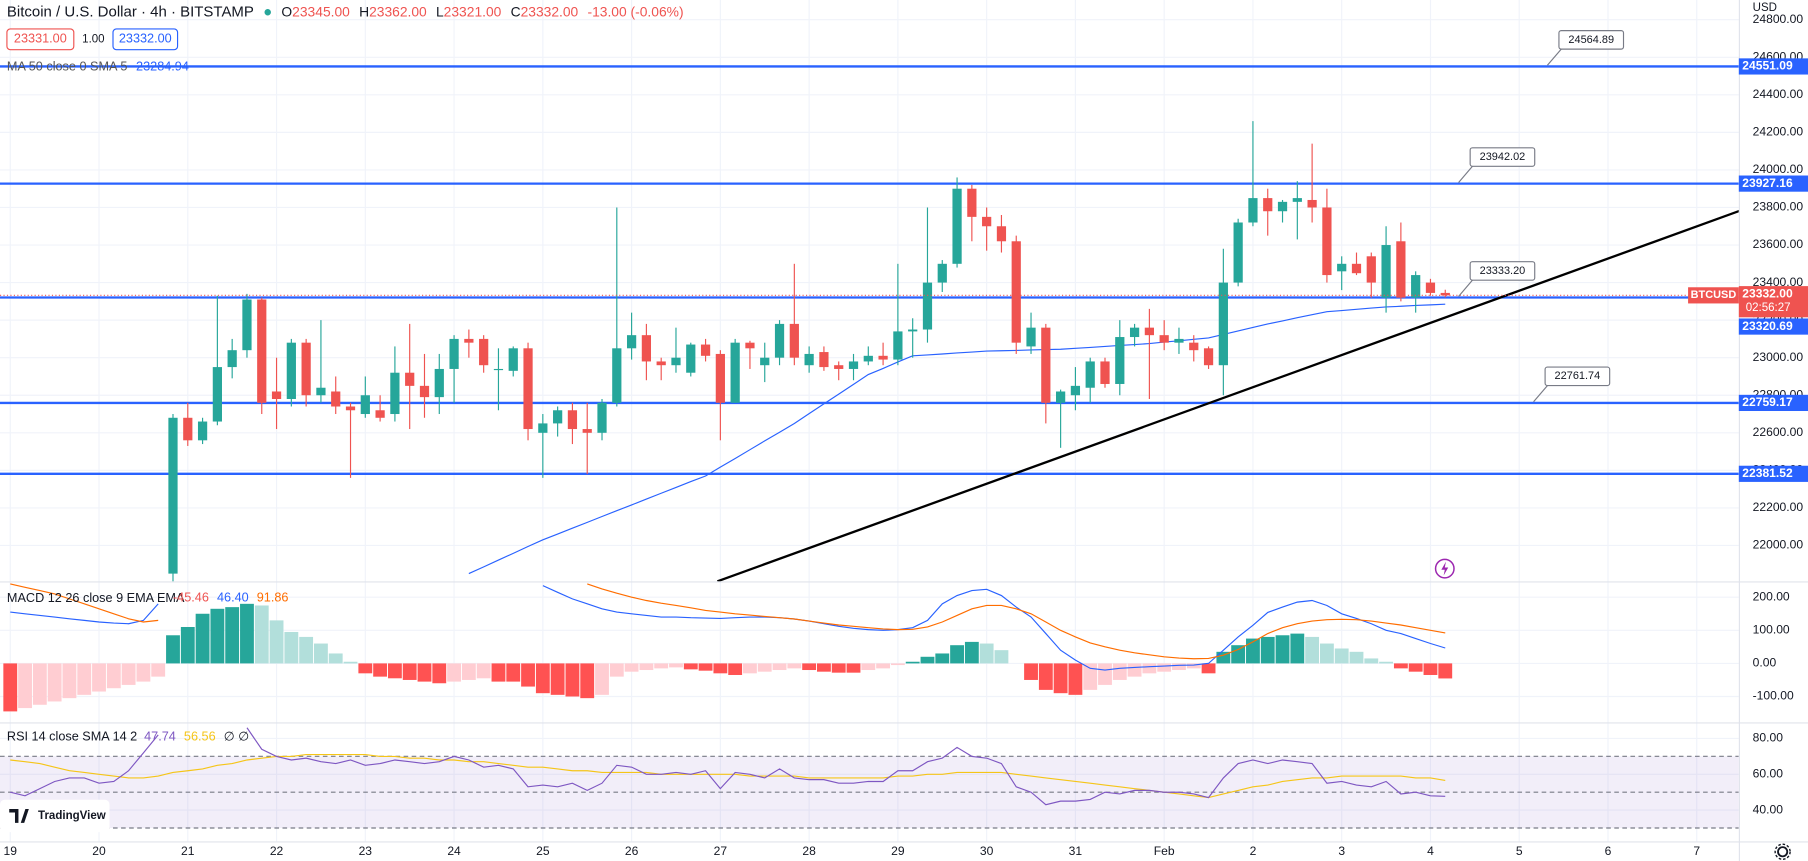  What do you see at coordinates (1253, 851) in the screenshot?
I see `x-tick-label: 2` at bounding box center [1253, 851].